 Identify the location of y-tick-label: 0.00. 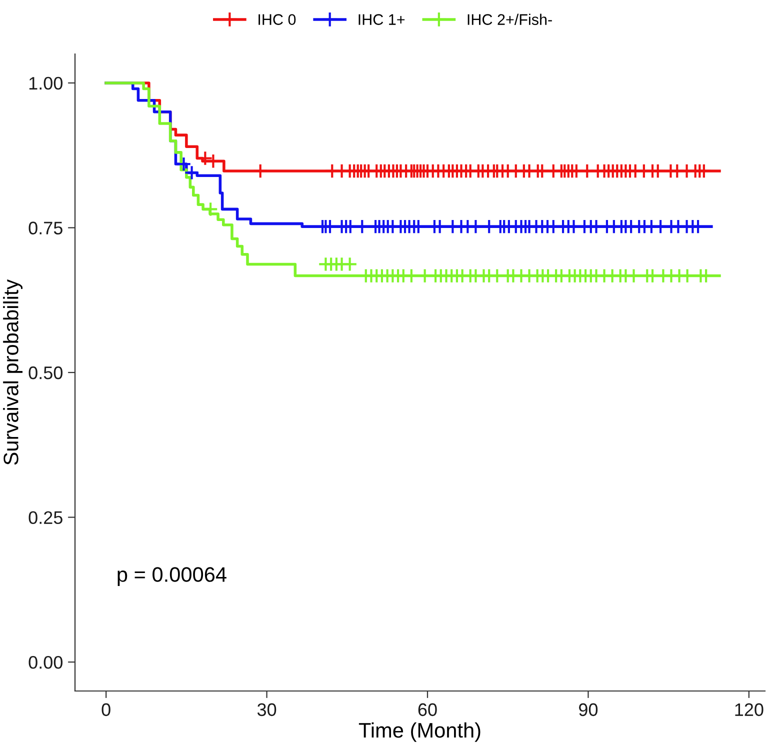
(45, 662).